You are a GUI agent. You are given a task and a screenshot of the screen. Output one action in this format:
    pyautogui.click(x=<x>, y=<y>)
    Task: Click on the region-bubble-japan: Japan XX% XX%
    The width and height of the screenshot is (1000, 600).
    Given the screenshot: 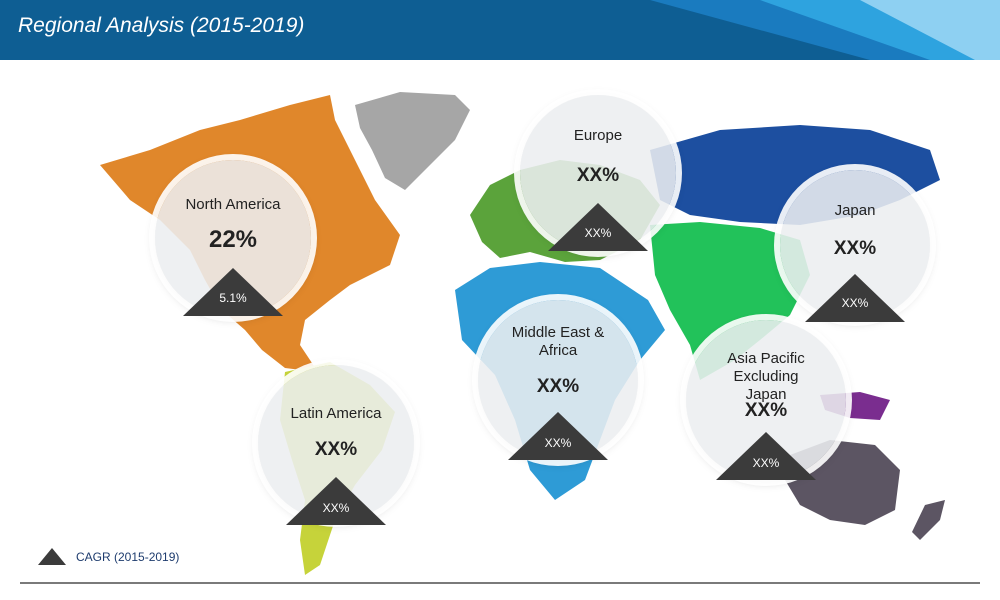 What is the action you would take?
    pyautogui.click(x=855, y=246)
    